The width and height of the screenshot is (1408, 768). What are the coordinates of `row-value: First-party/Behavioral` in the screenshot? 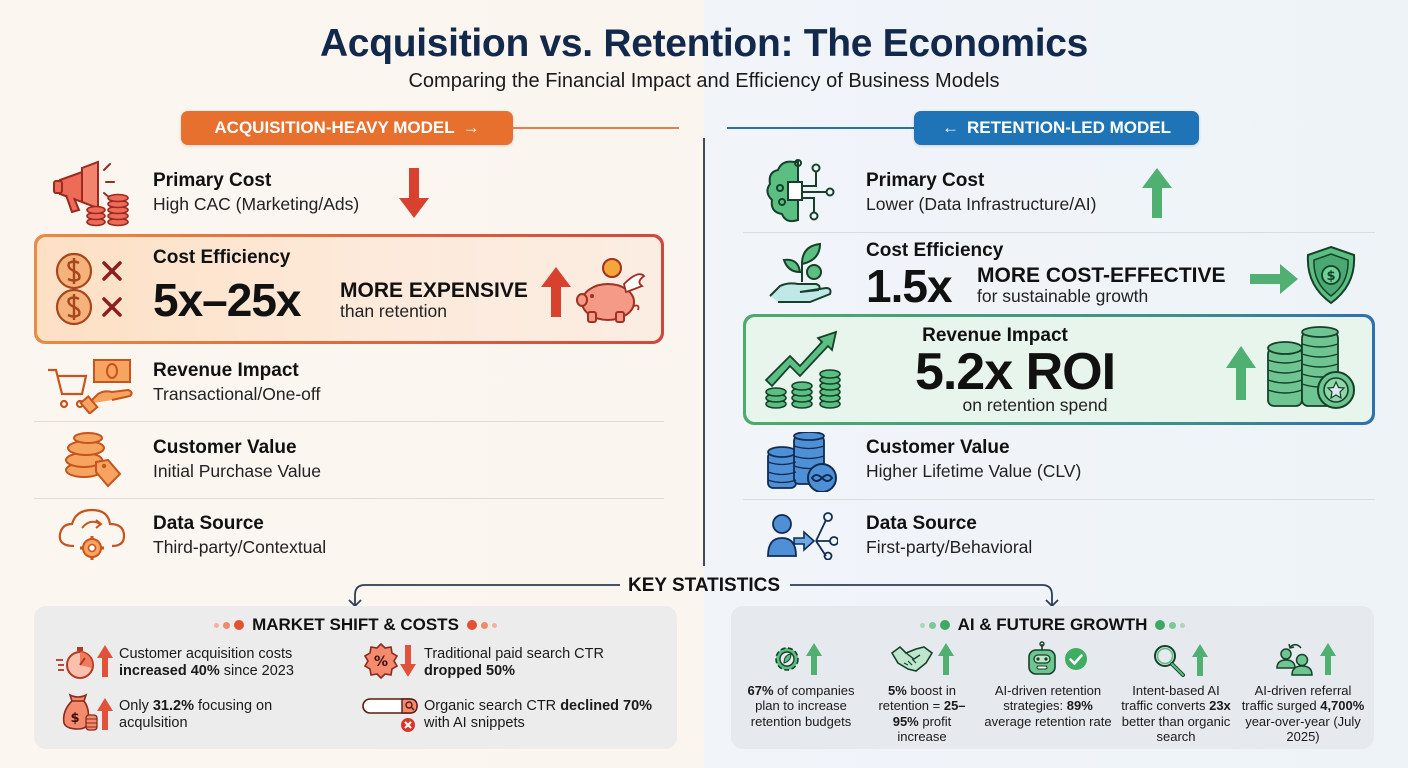 It's located at (949, 547).